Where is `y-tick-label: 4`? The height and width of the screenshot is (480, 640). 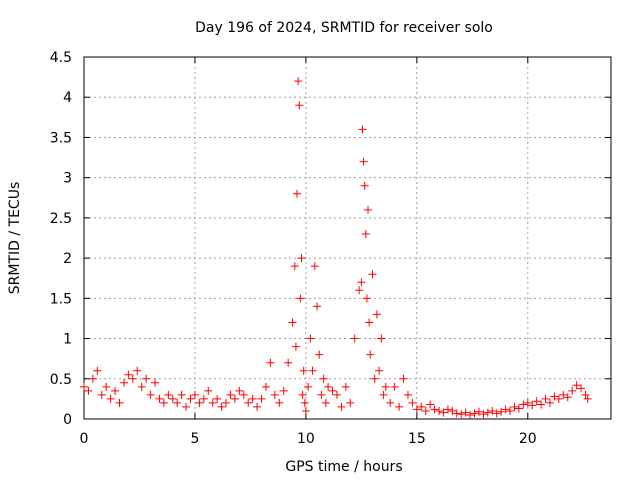 y-tick-label: 4 is located at coordinates (67, 98).